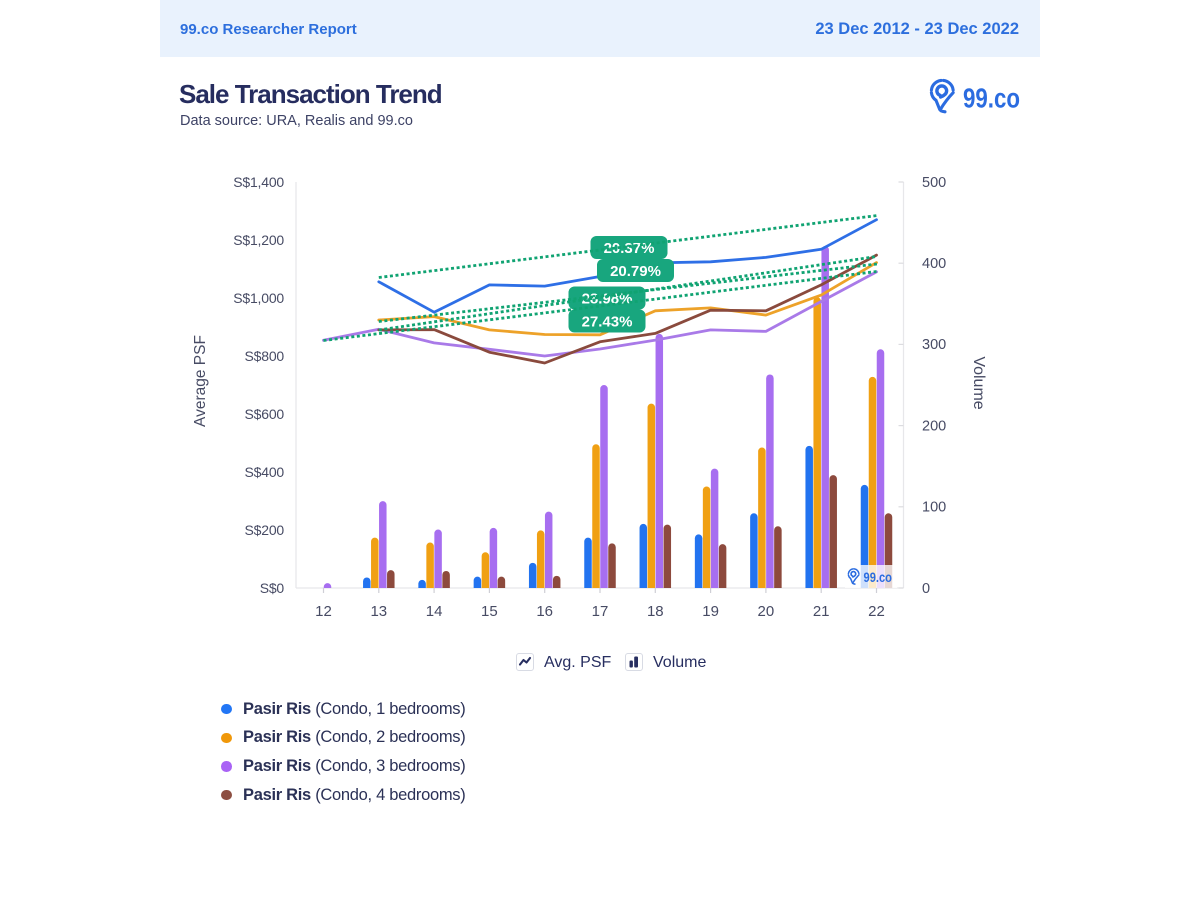 The image size is (1200, 900). I want to click on svg-text: S$1,400, so click(258, 182).